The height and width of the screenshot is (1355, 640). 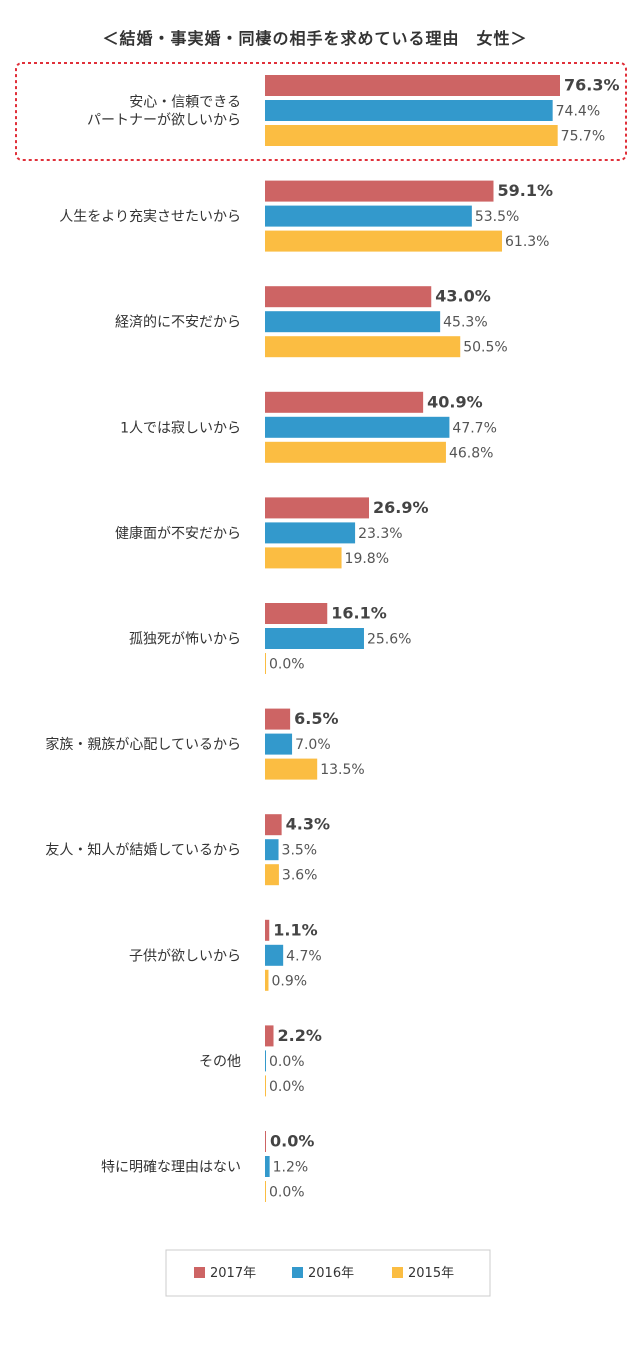 I want to click on value-label: 1.1%, so click(x=295, y=929).